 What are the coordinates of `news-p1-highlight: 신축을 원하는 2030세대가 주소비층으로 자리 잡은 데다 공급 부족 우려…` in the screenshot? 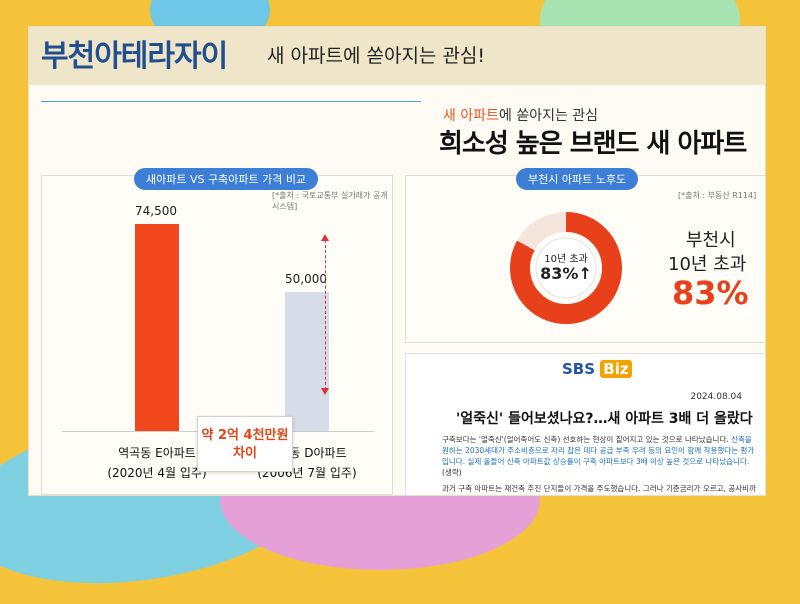 It's located at (598, 450).